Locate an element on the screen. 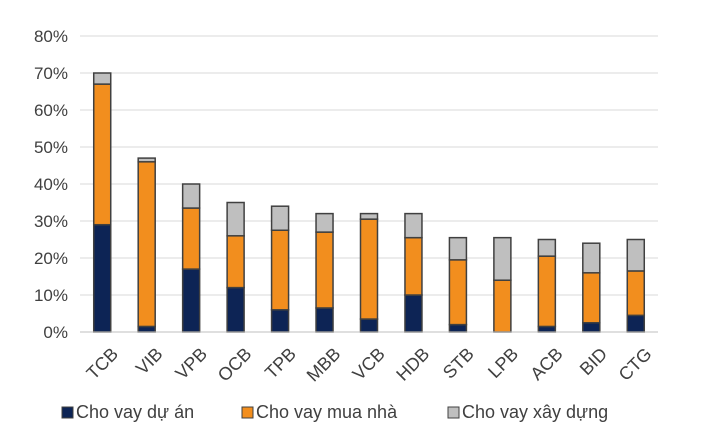 The width and height of the screenshot is (718, 447). y-tick-label: 70% is located at coordinates (51, 73).